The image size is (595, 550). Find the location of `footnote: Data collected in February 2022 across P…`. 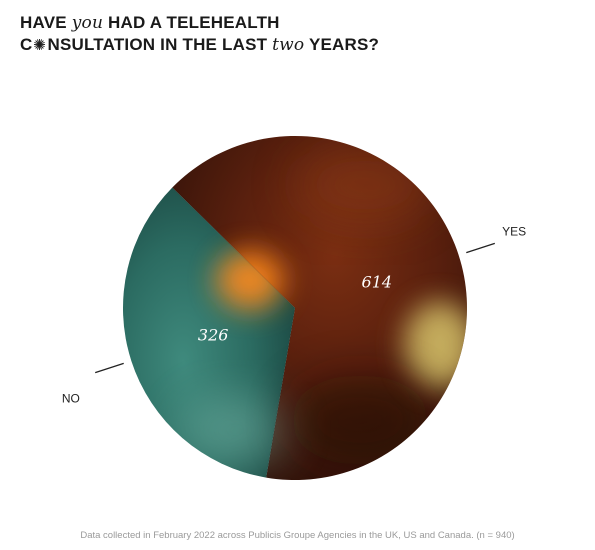

footnote: Data collected in February 2022 across P… is located at coordinates (297, 535).